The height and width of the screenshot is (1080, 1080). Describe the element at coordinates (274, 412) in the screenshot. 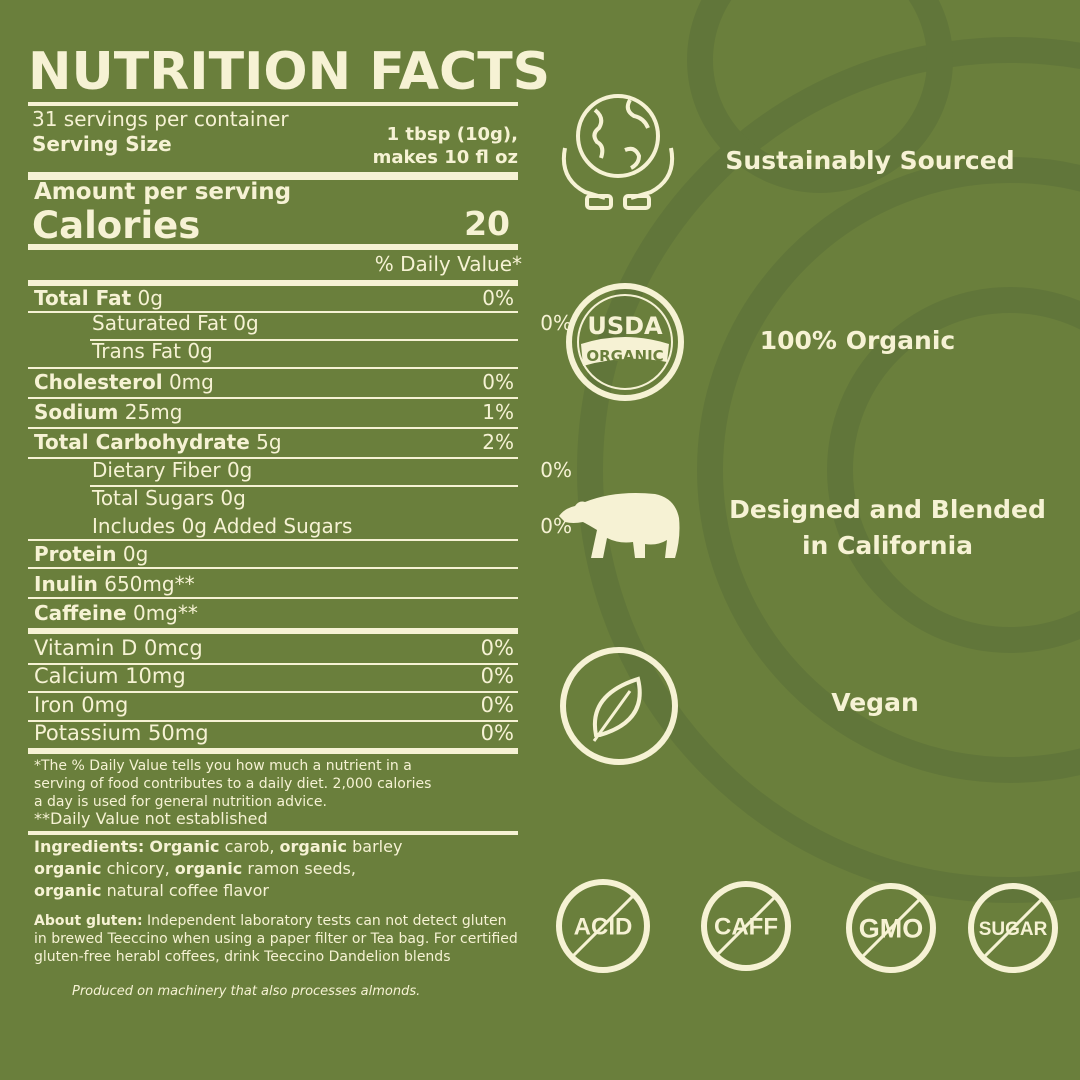

I see `nutrient-row: Sodium 25mg 1%` at that location.